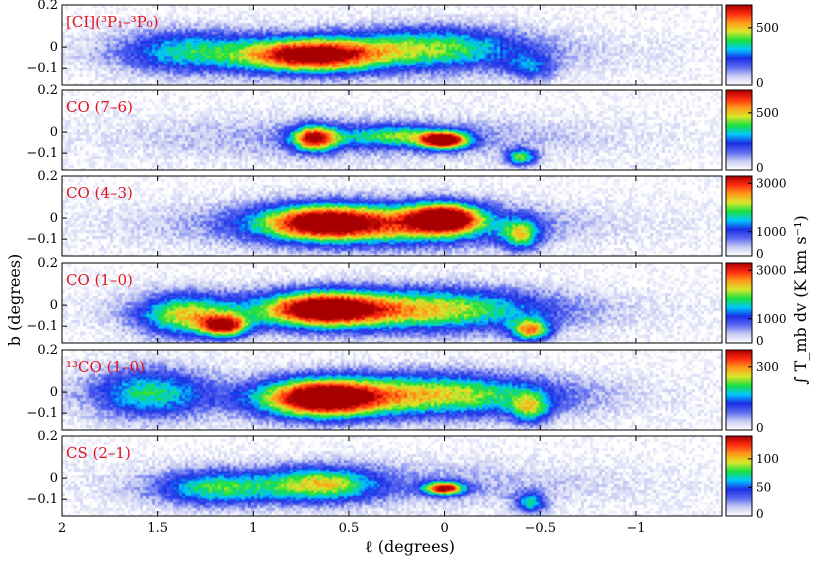 This screenshot has height=562, width=822. What do you see at coordinates (99, 280) in the screenshot?
I see `panel-4-label: CO (1–0)` at bounding box center [99, 280].